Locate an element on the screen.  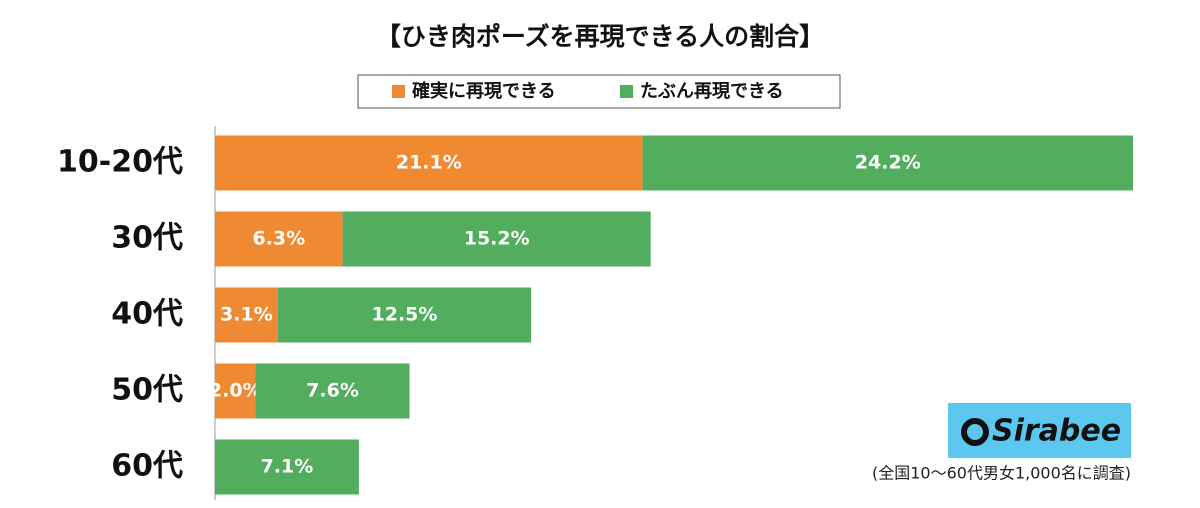
value-label: 3.1% is located at coordinates (246, 315).